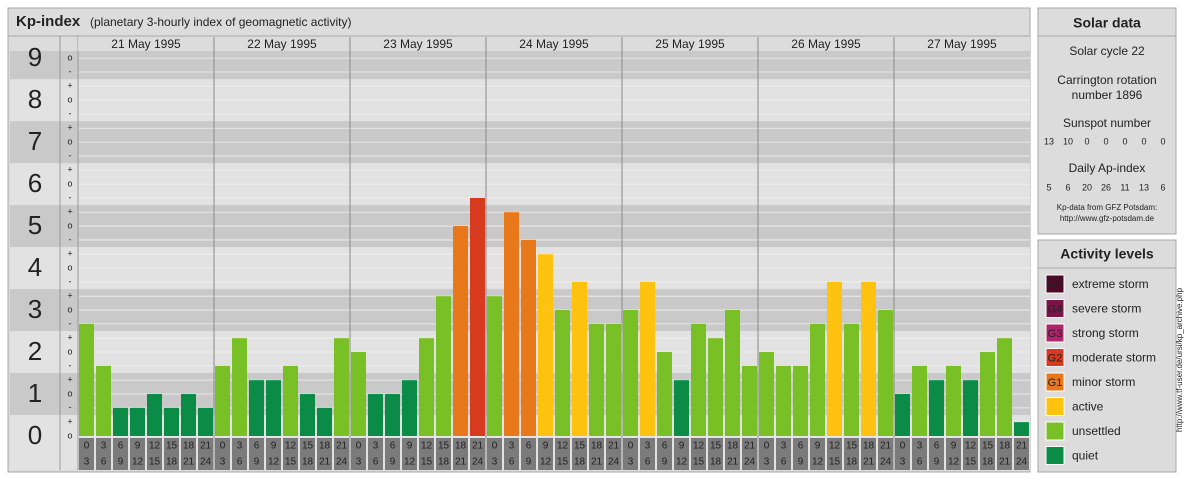  What do you see at coordinates (35, 141) in the screenshot?
I see `y-tick-label: 7` at bounding box center [35, 141].